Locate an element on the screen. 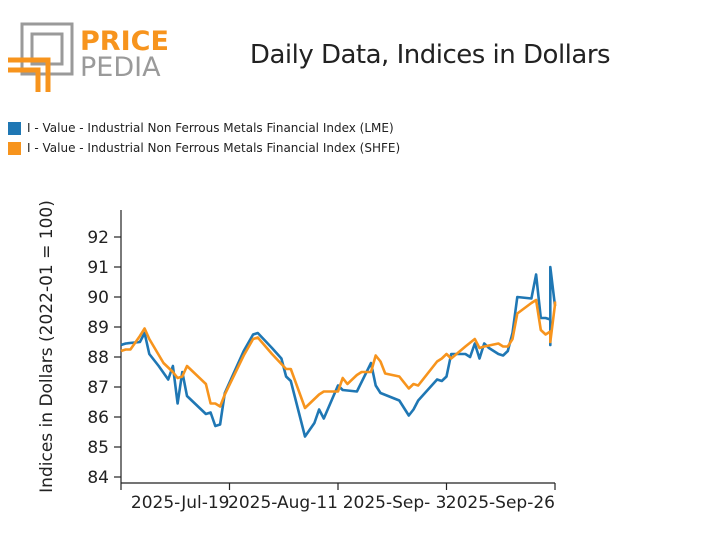 The width and height of the screenshot is (712, 555). logo-bracket-inner is located at coordinates (24, 79).